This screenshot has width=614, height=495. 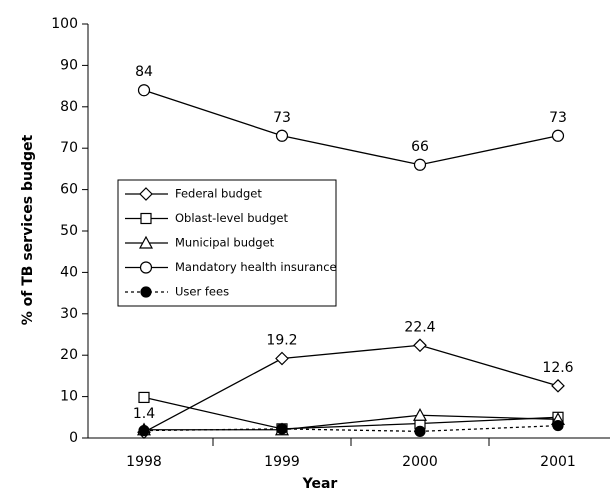 What do you see at coordinates (320, 484) in the screenshot?
I see `x-axis-label: Year` at bounding box center [320, 484].